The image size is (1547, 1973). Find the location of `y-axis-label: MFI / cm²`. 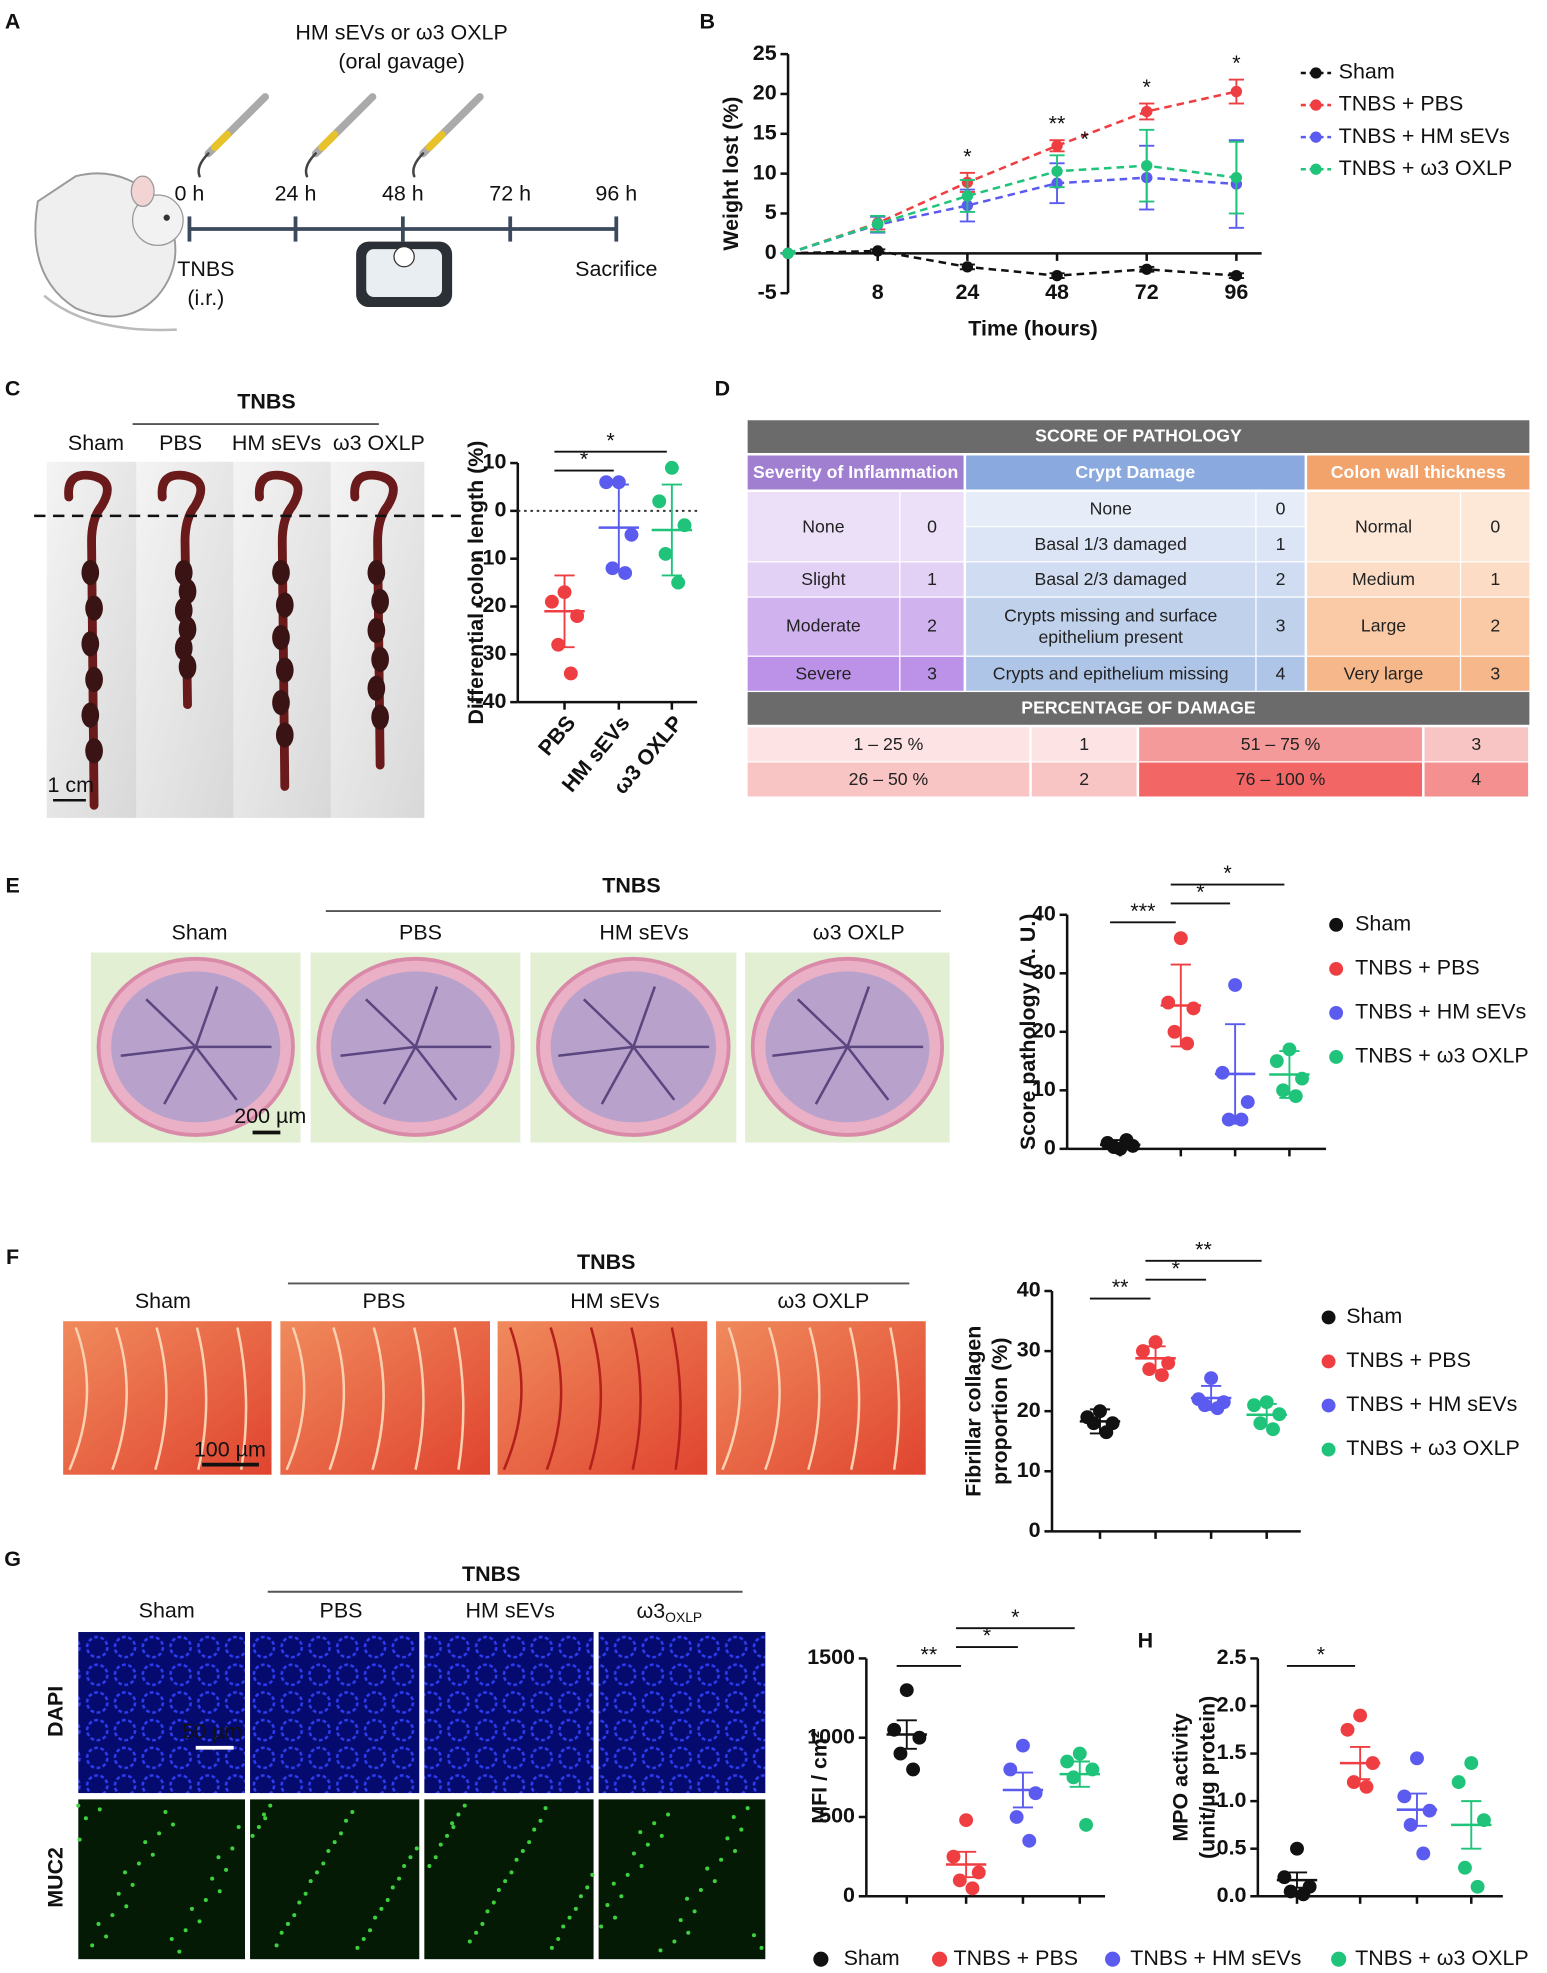

y-axis-label: MFI / cm² is located at coordinates (820, 1777).